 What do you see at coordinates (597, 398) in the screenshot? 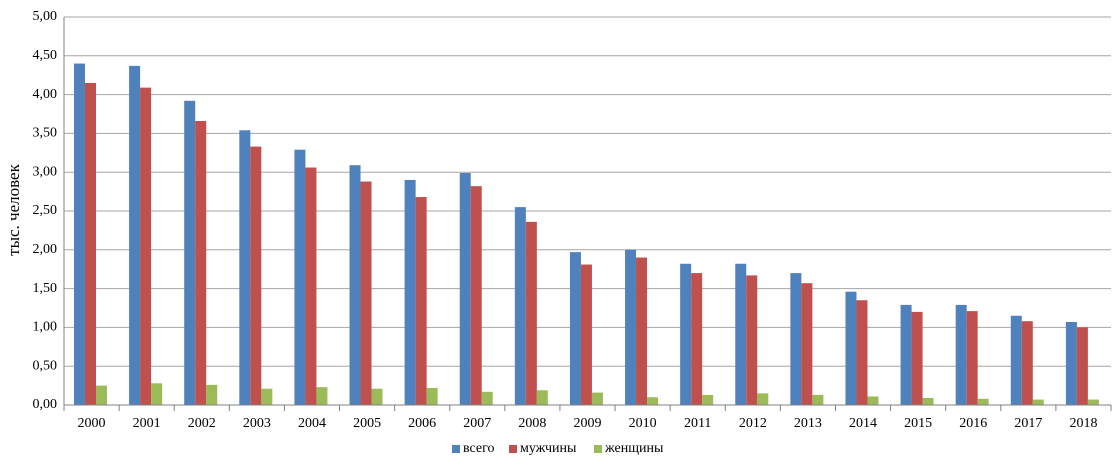
I see `bar-женщины-2009` at bounding box center [597, 398].